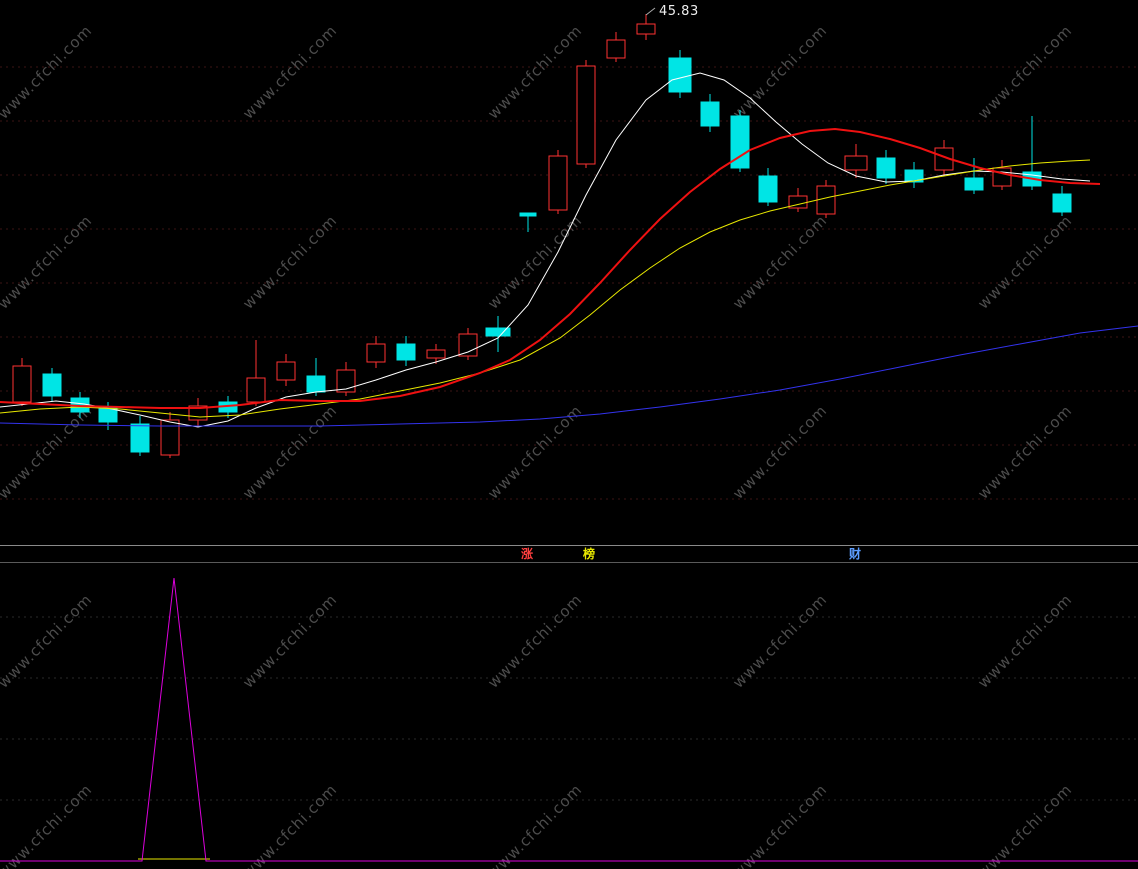 This screenshot has width=1138, height=869. I want to click on divider-shortcut-1: 涨, so click(527, 554).